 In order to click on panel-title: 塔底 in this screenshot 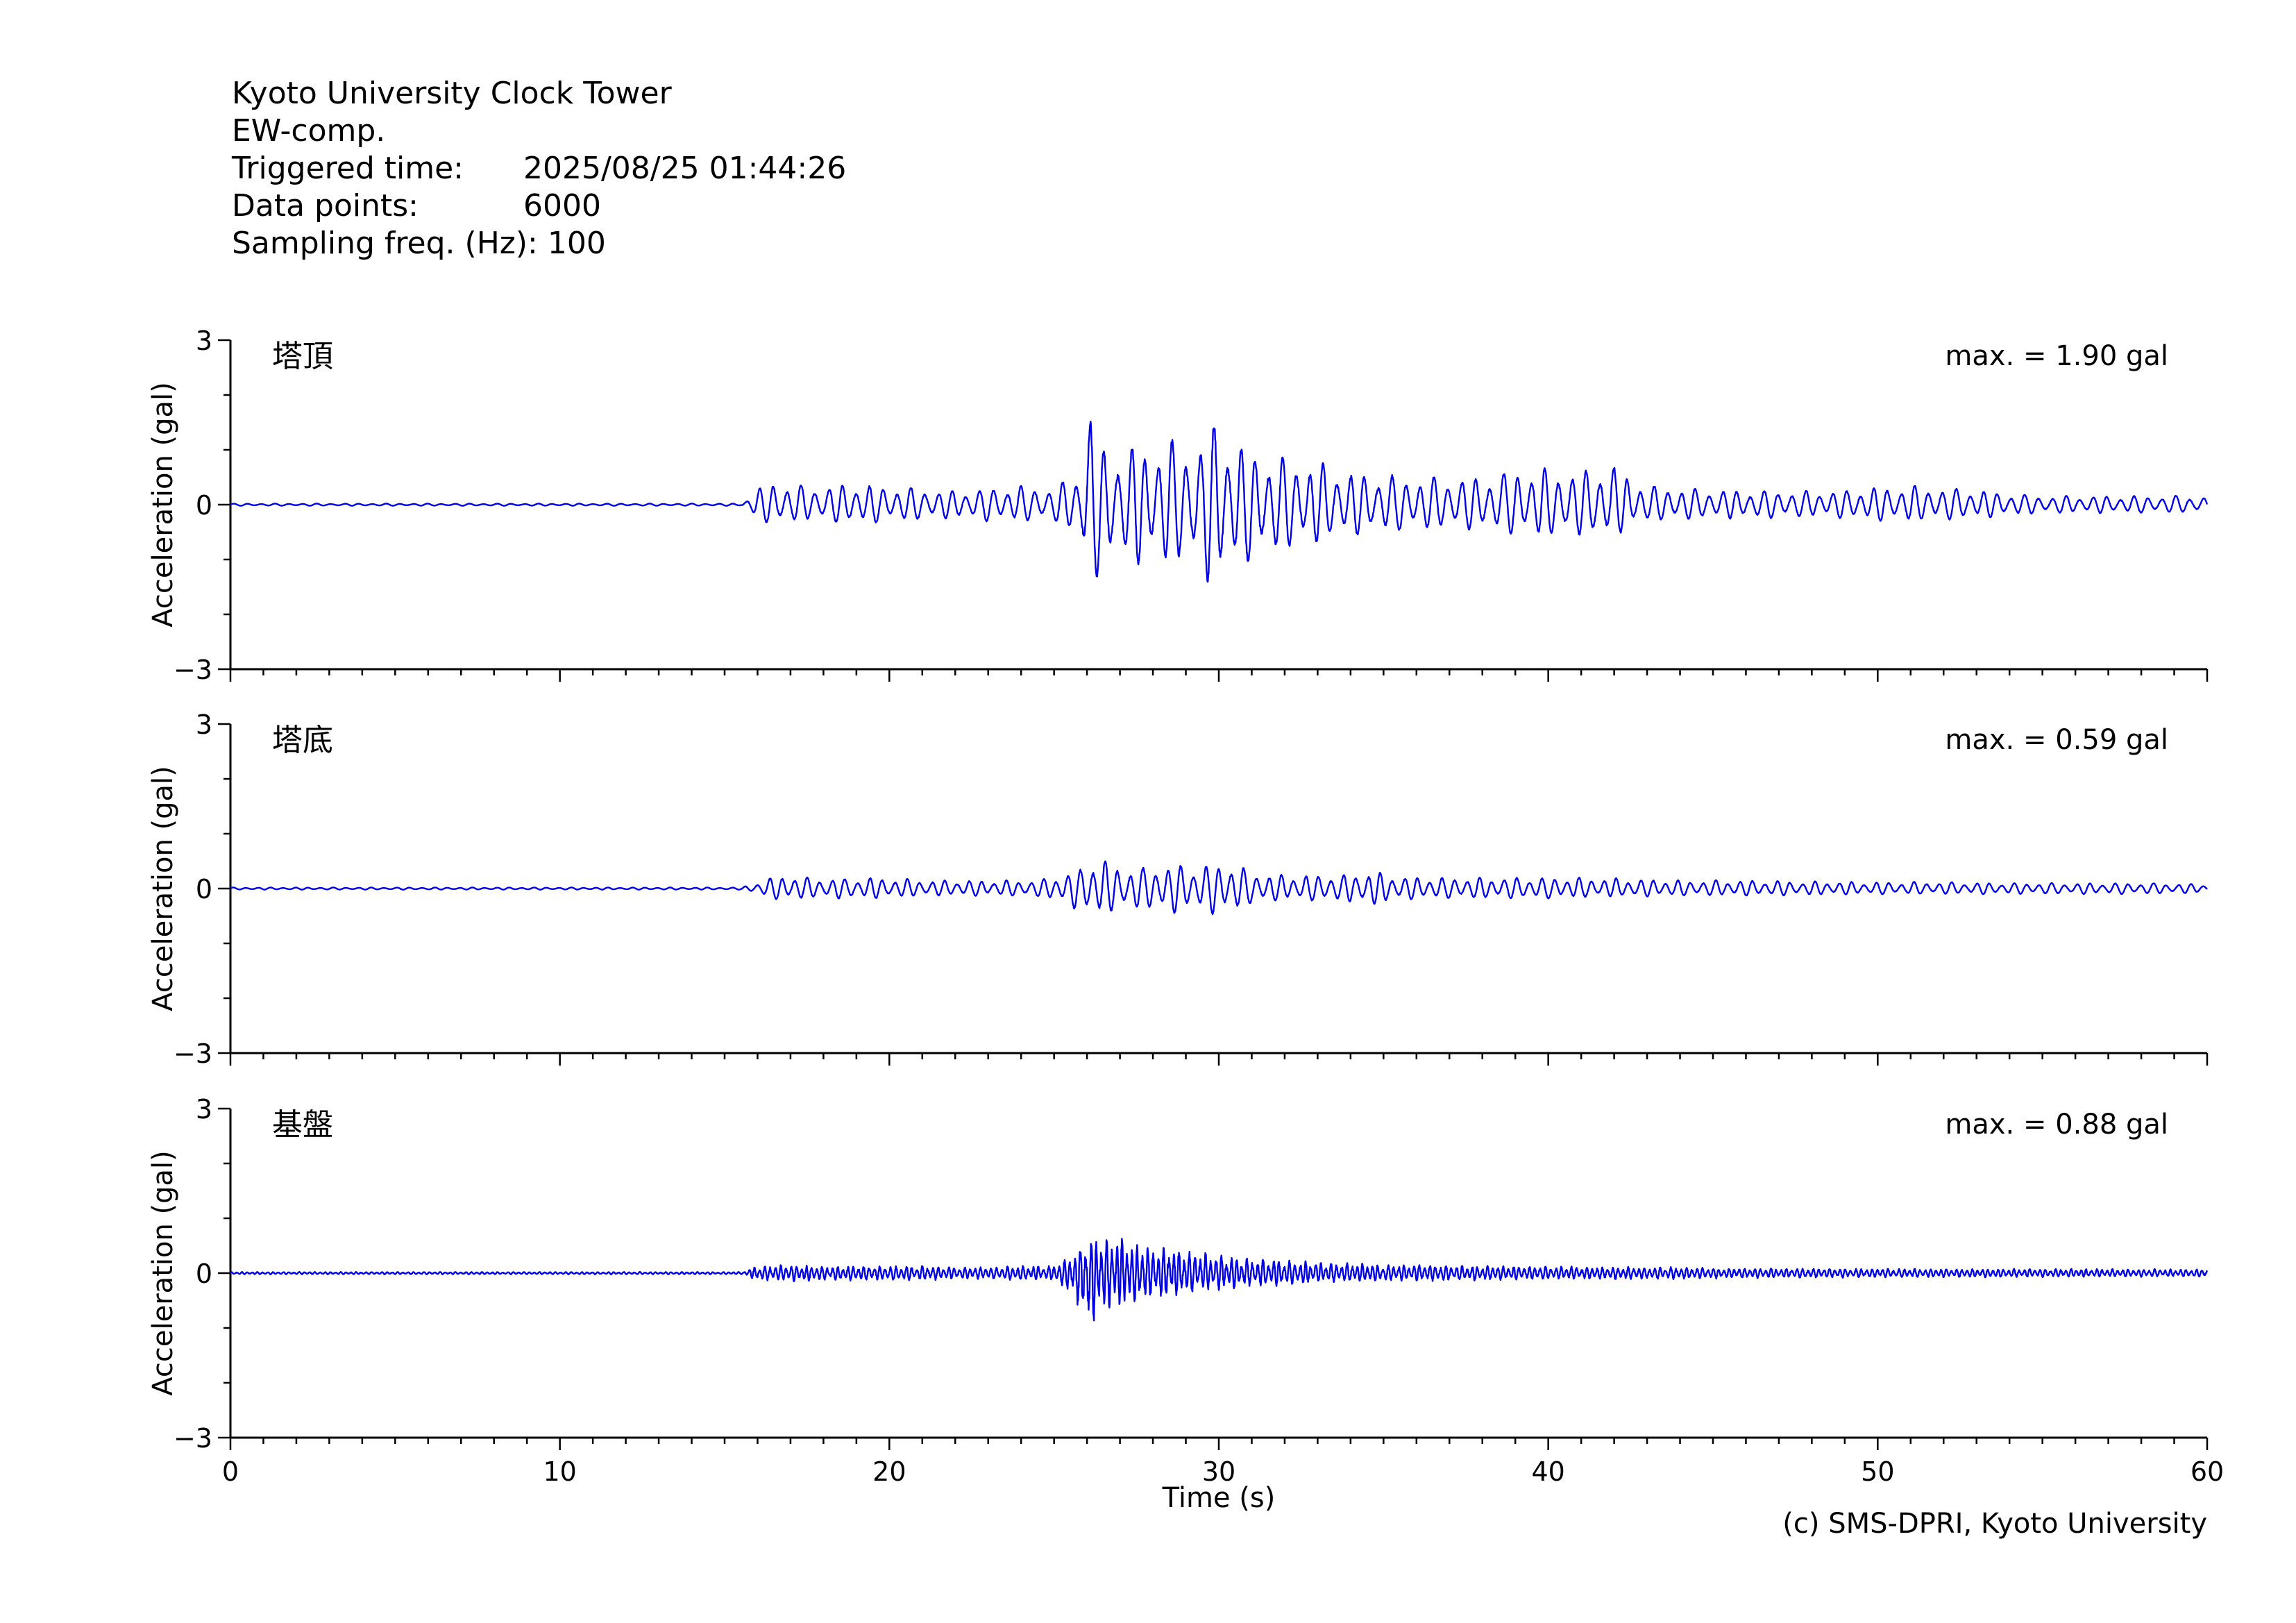, I will do `click(302, 740)`.